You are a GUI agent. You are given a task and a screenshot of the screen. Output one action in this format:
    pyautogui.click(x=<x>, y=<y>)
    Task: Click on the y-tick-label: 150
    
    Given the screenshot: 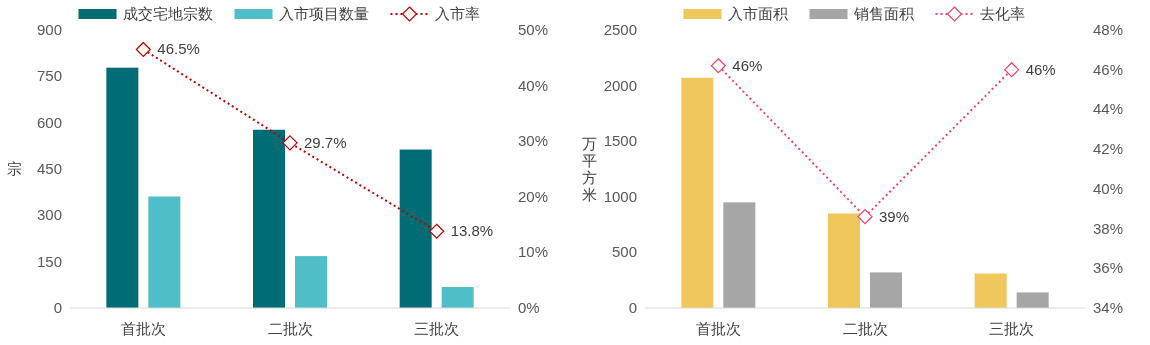 What is the action you would take?
    pyautogui.click(x=49, y=261)
    